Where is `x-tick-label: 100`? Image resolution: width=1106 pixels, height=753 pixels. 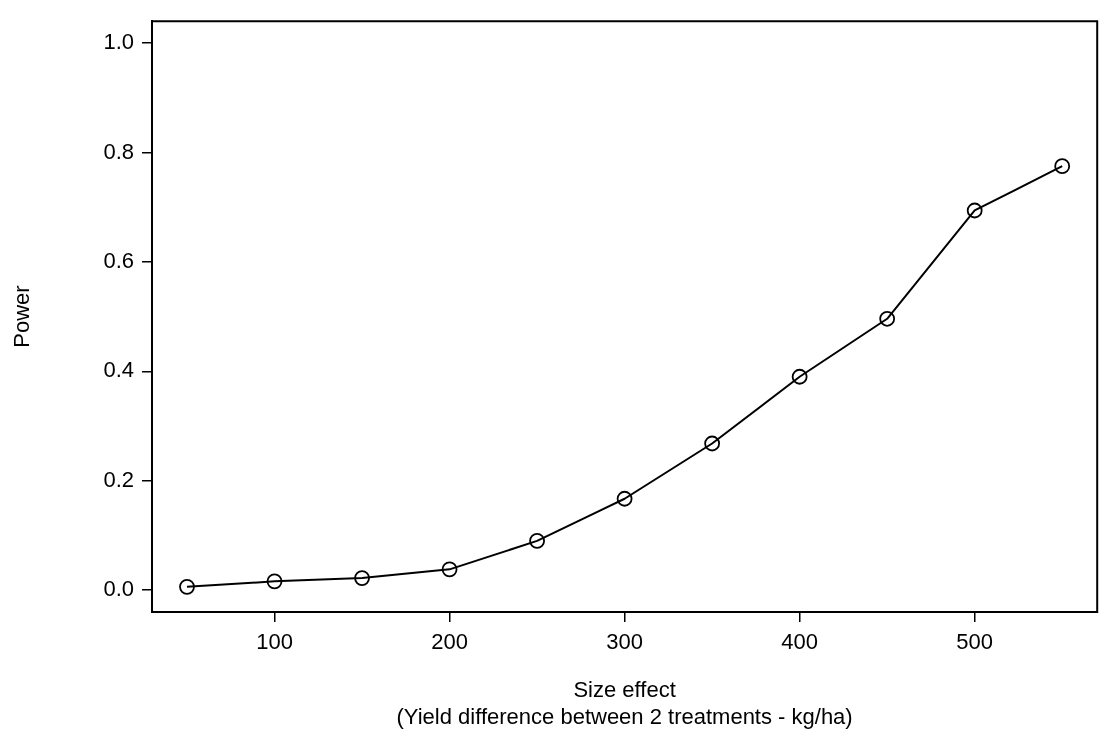
x-tick-label: 100 is located at coordinates (274, 642).